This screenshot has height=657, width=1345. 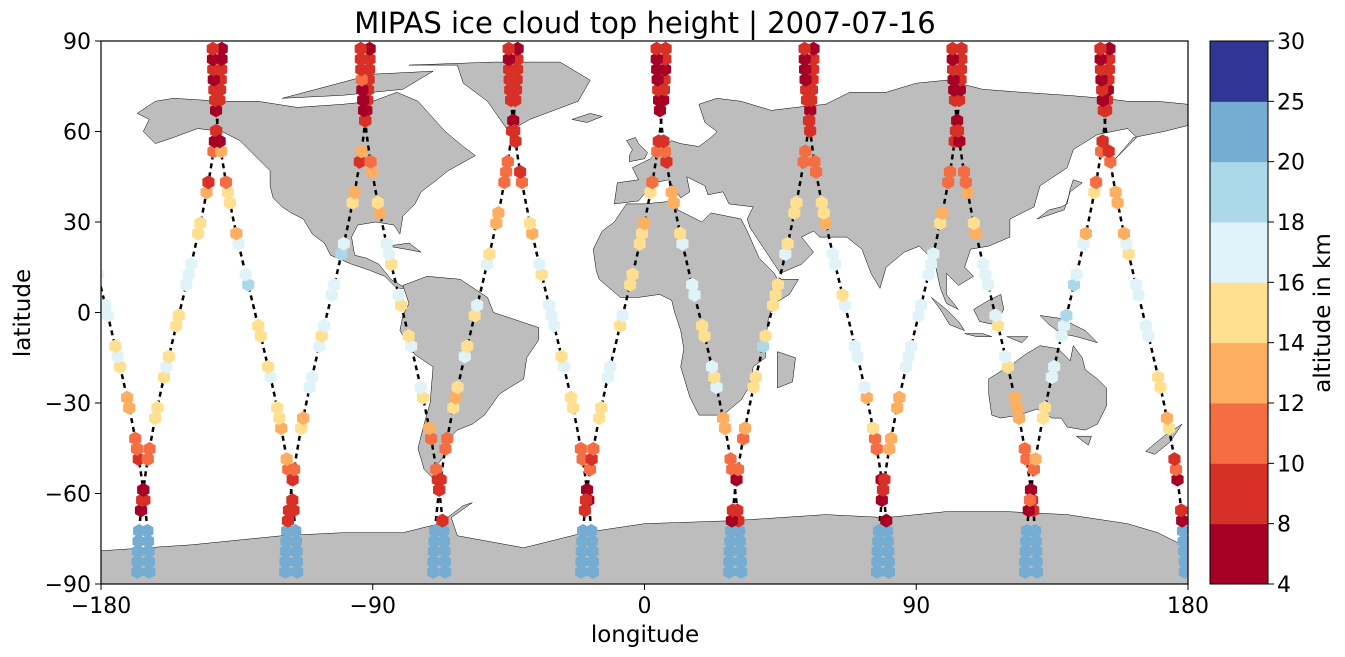 What do you see at coordinates (68, 495) in the screenshot?
I see `y-tick-label: −60` at bounding box center [68, 495].